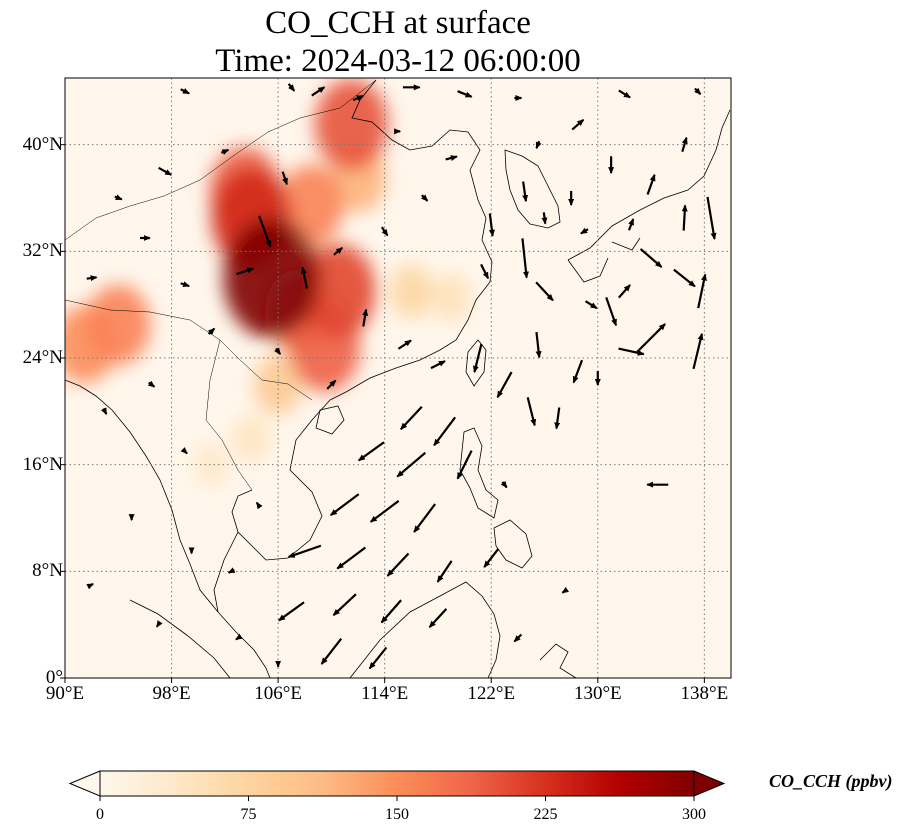 The image size is (921, 836). I want to click on coastline-china-east, so click(411, 240).